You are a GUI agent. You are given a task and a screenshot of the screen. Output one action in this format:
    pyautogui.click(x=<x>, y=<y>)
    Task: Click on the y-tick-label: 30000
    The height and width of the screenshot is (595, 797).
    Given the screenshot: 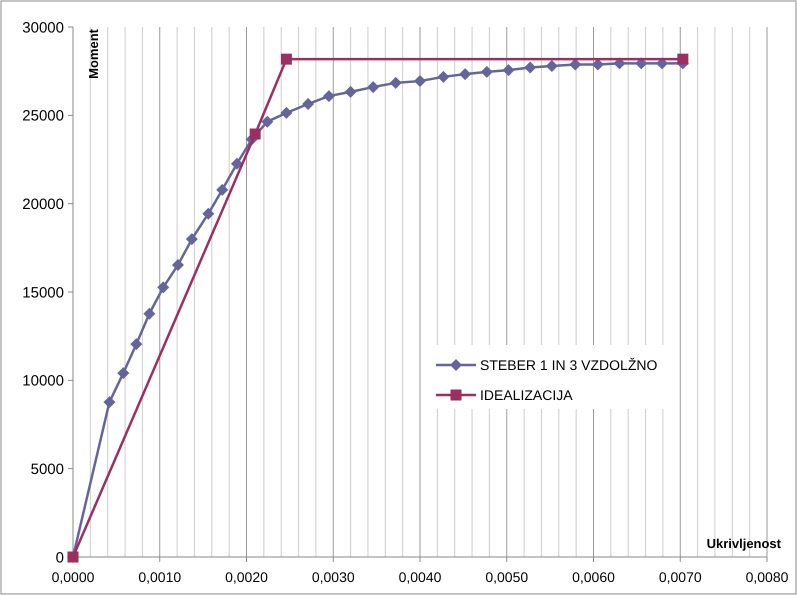 What is the action you would take?
    pyautogui.click(x=43, y=27)
    